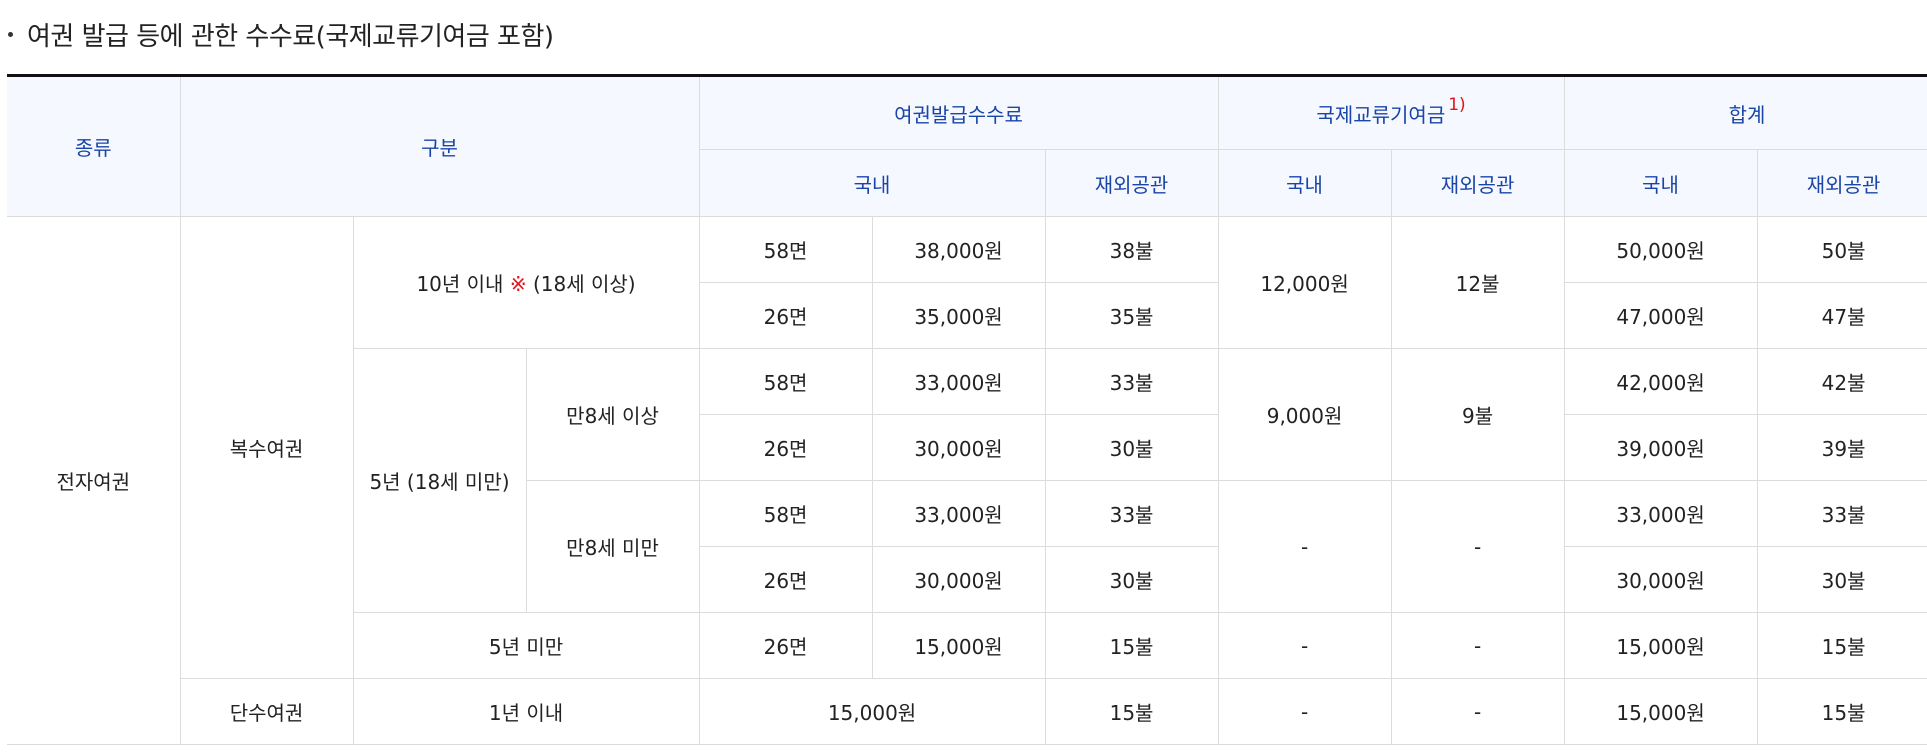 Image resolution: width=1927 pixels, height=754 pixels. What do you see at coordinates (267, 711) in the screenshot?
I see `cell-single-passport: 단수여권` at bounding box center [267, 711].